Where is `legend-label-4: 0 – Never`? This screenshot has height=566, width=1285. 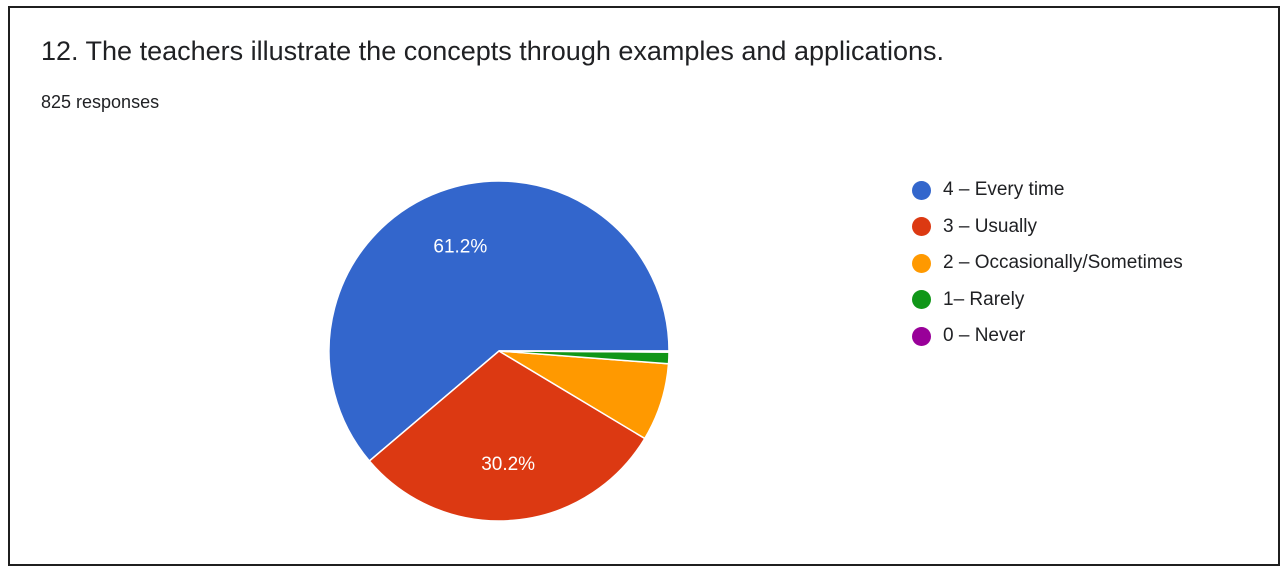
legend-label-4: 0 – Never is located at coordinates (984, 336).